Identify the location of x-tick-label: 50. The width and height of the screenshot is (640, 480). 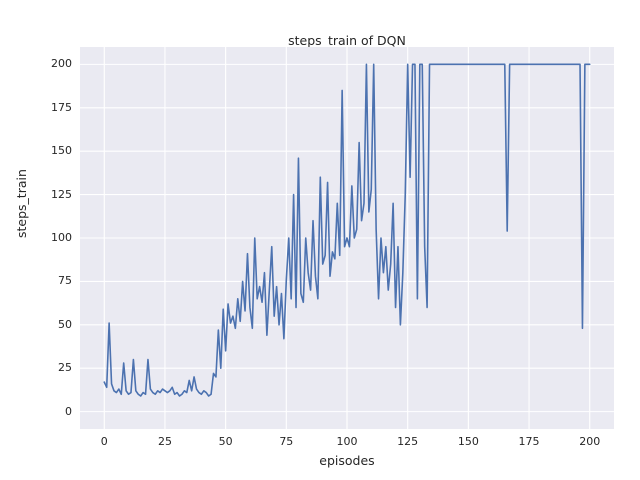
(225, 441).